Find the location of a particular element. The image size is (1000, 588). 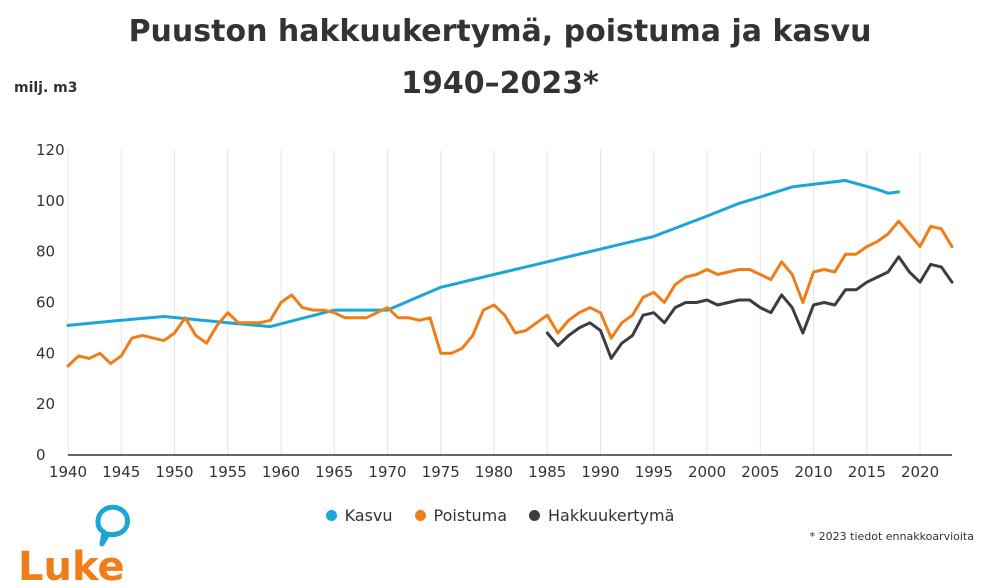

y-tick-label-0: 0 is located at coordinates (41, 455).